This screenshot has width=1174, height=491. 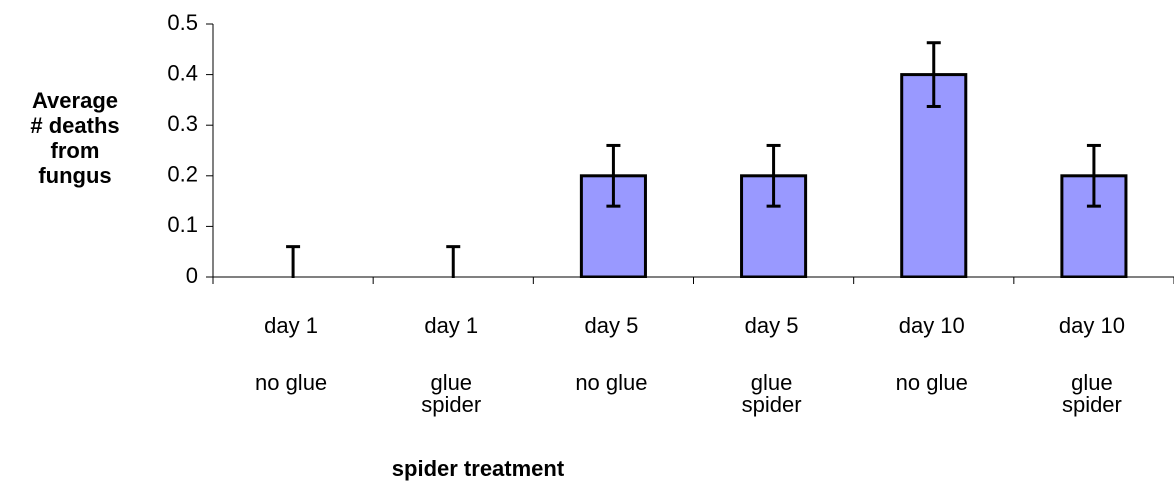 What do you see at coordinates (182, 174) in the screenshot?
I see `y-tick-label: 0.2` at bounding box center [182, 174].